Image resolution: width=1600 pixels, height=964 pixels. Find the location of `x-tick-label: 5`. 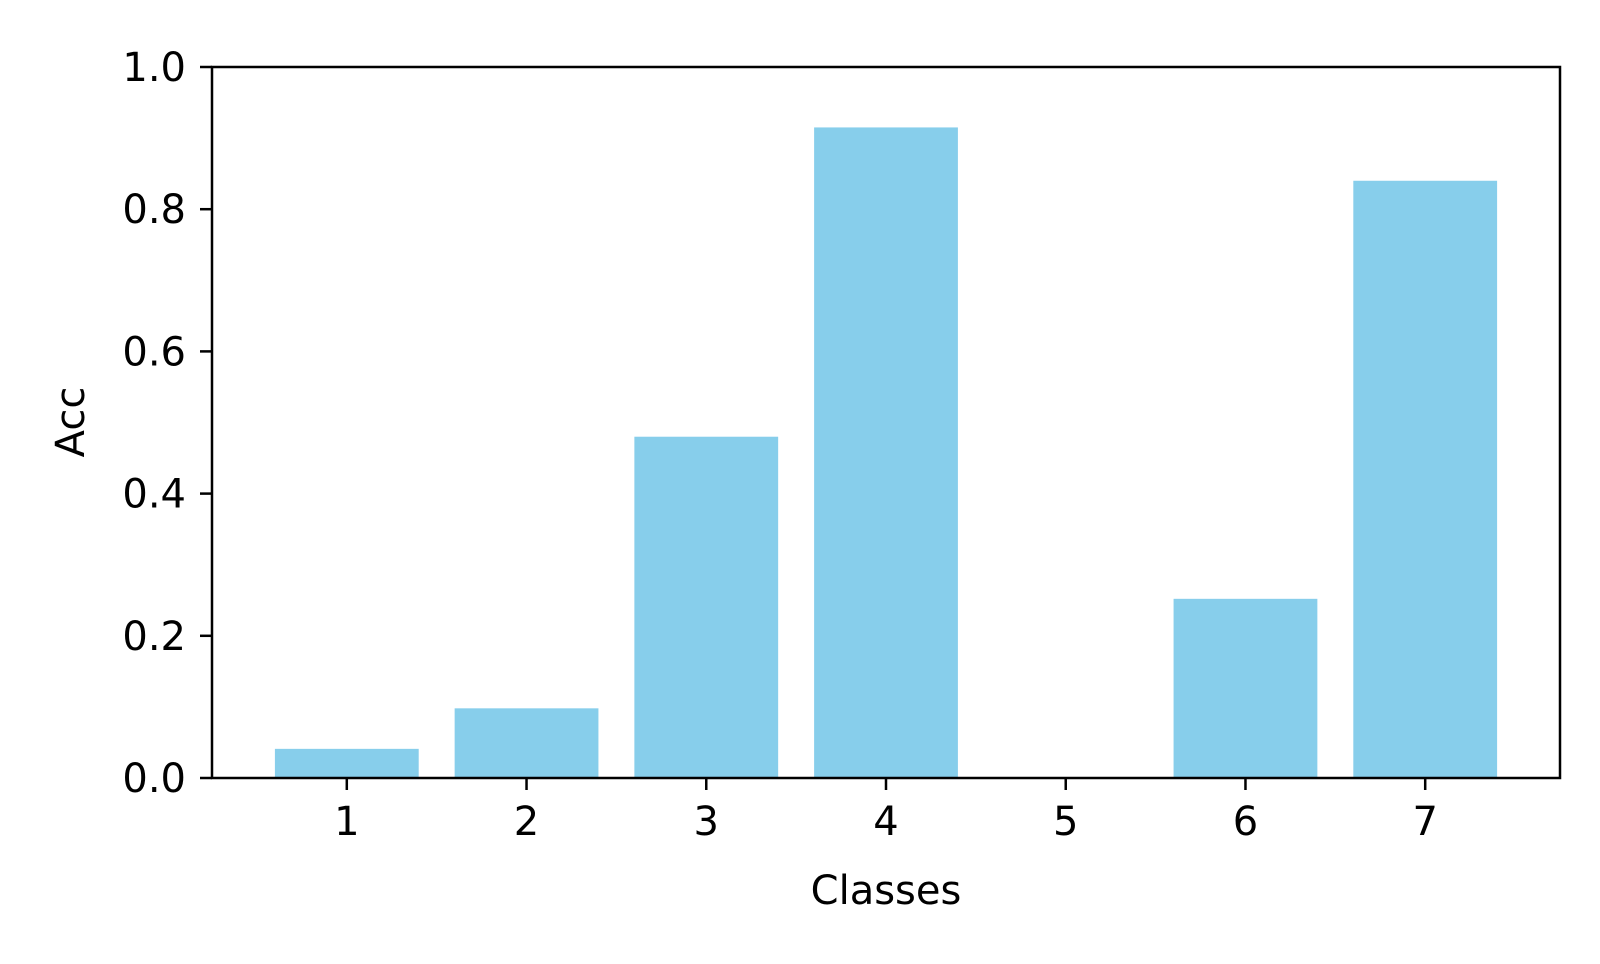

x-tick-label: 5 is located at coordinates (1065, 822).